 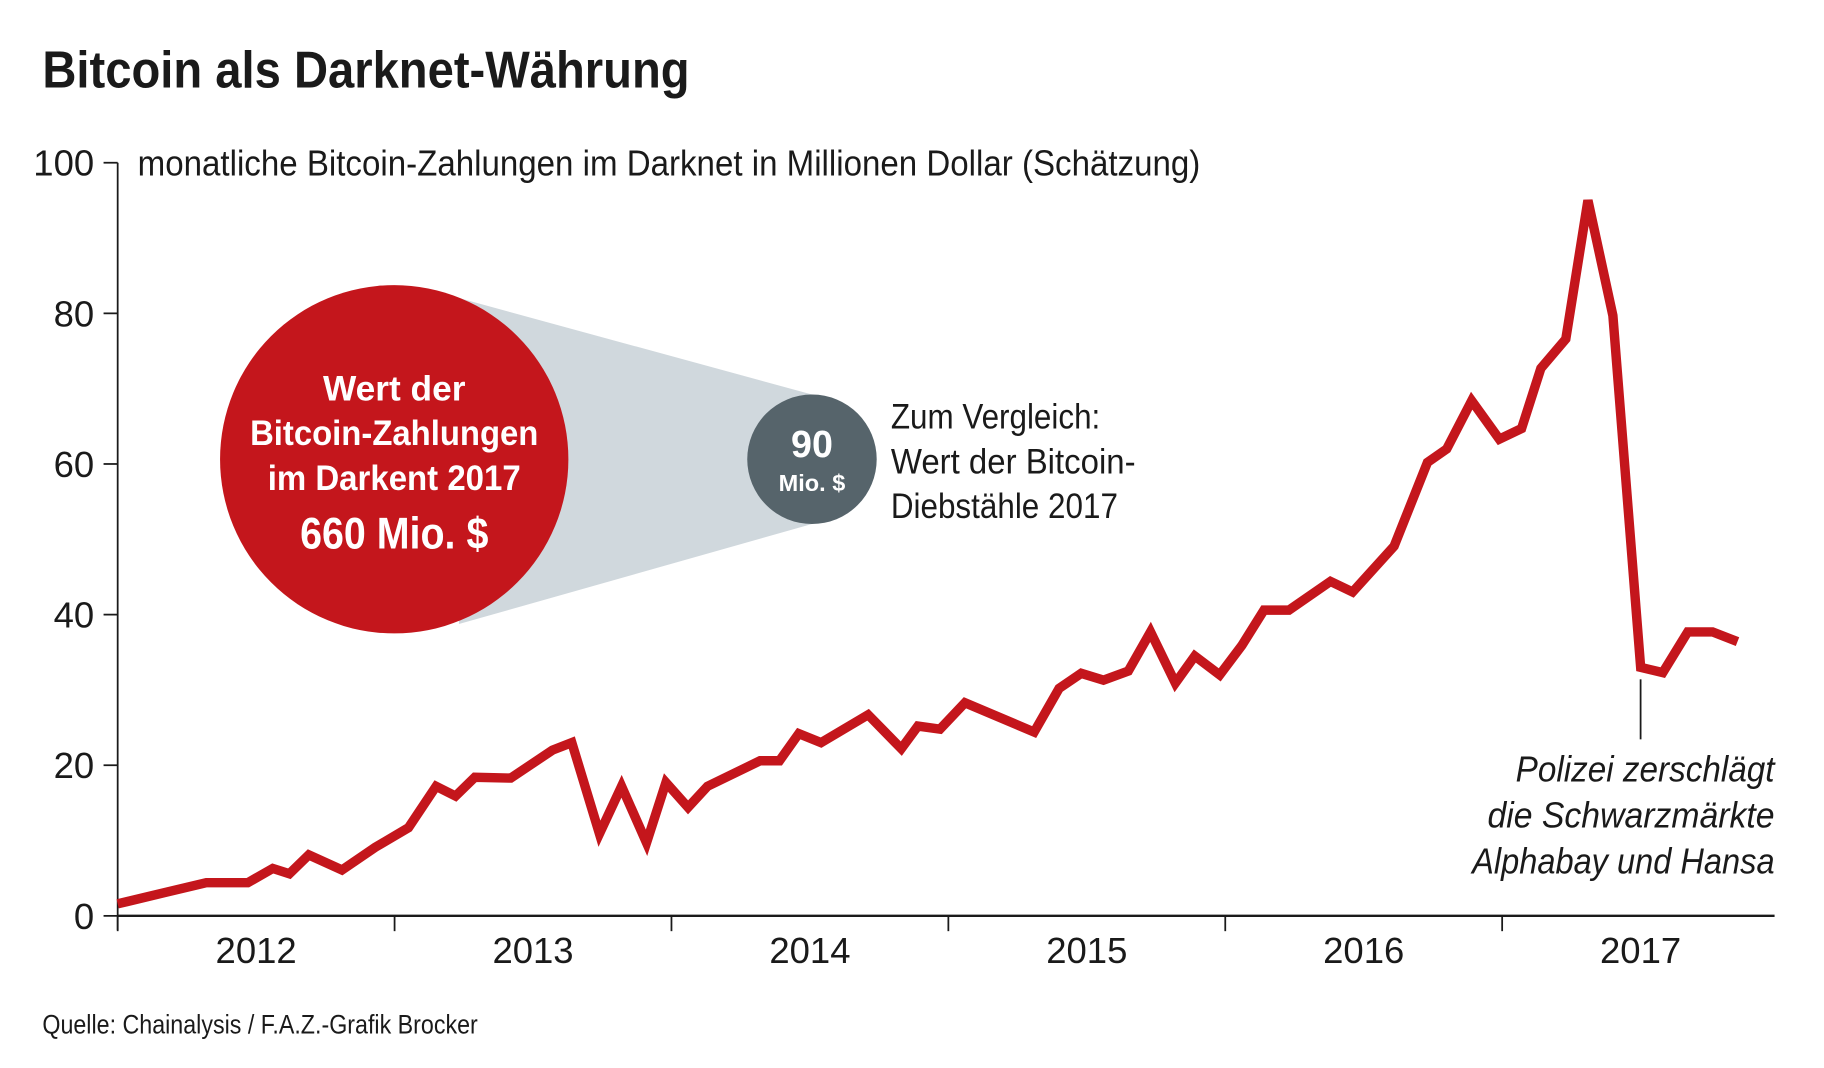 What do you see at coordinates (1363, 950) in the screenshot?
I see `x-tick-label: 2016` at bounding box center [1363, 950].